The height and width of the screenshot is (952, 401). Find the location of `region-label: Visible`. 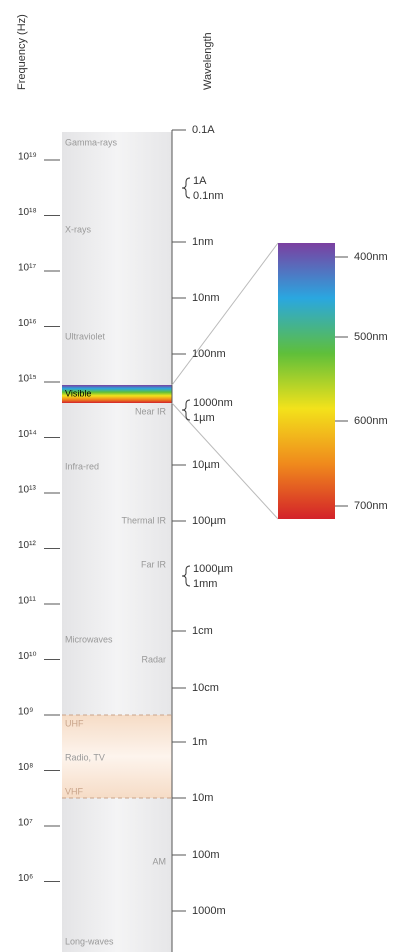

region-label: Visible is located at coordinates (78, 393).